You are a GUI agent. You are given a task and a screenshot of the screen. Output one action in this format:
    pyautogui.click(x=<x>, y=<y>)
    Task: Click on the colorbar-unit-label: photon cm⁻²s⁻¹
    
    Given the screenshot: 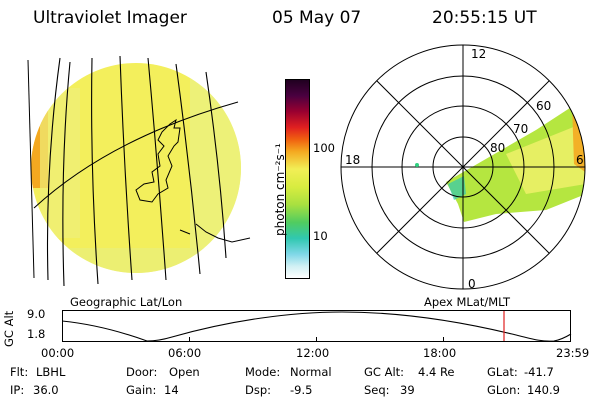 What is the action you would take?
    pyautogui.click(x=280, y=189)
    